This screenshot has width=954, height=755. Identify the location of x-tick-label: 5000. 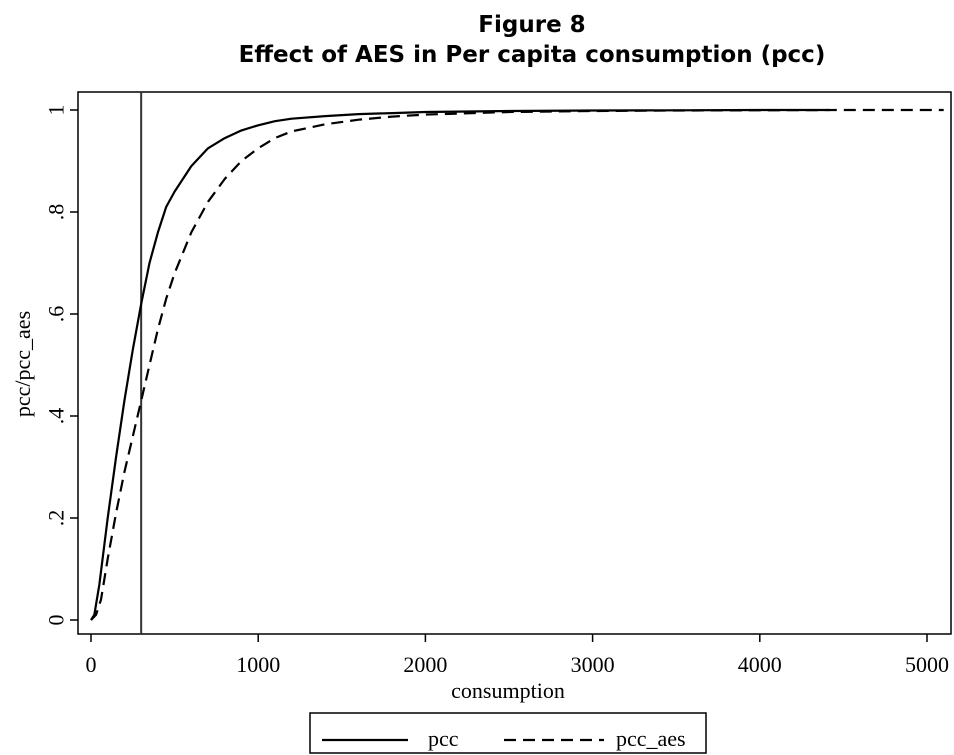
(927, 664).